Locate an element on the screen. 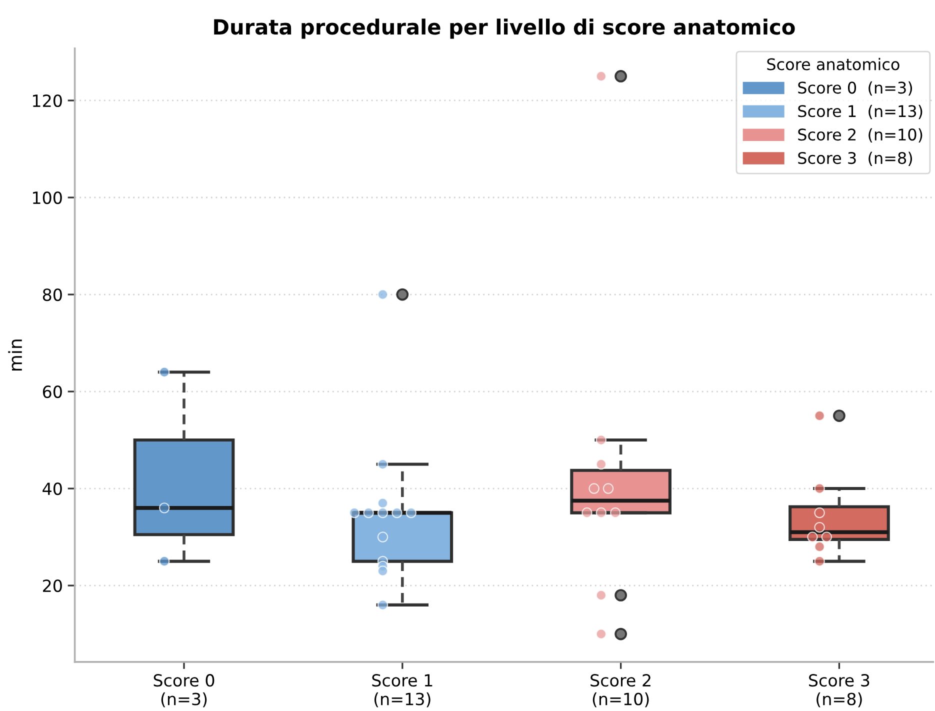 The width and height of the screenshot is (935, 711). legend-label: Score 3 (n=8) is located at coordinates (855, 159).